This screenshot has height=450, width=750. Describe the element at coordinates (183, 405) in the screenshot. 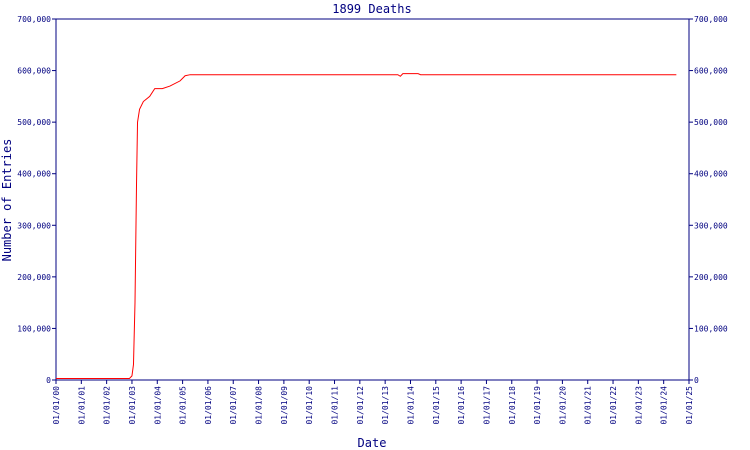

I see `x-tick-label: 01/01/05` at that location.